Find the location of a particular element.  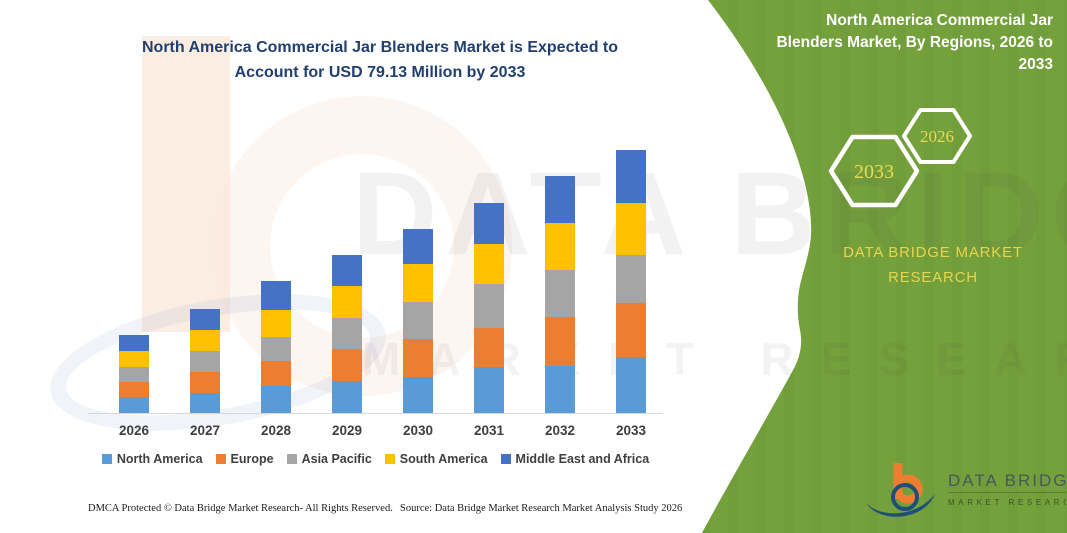

x-axis-line is located at coordinates (375, 413).